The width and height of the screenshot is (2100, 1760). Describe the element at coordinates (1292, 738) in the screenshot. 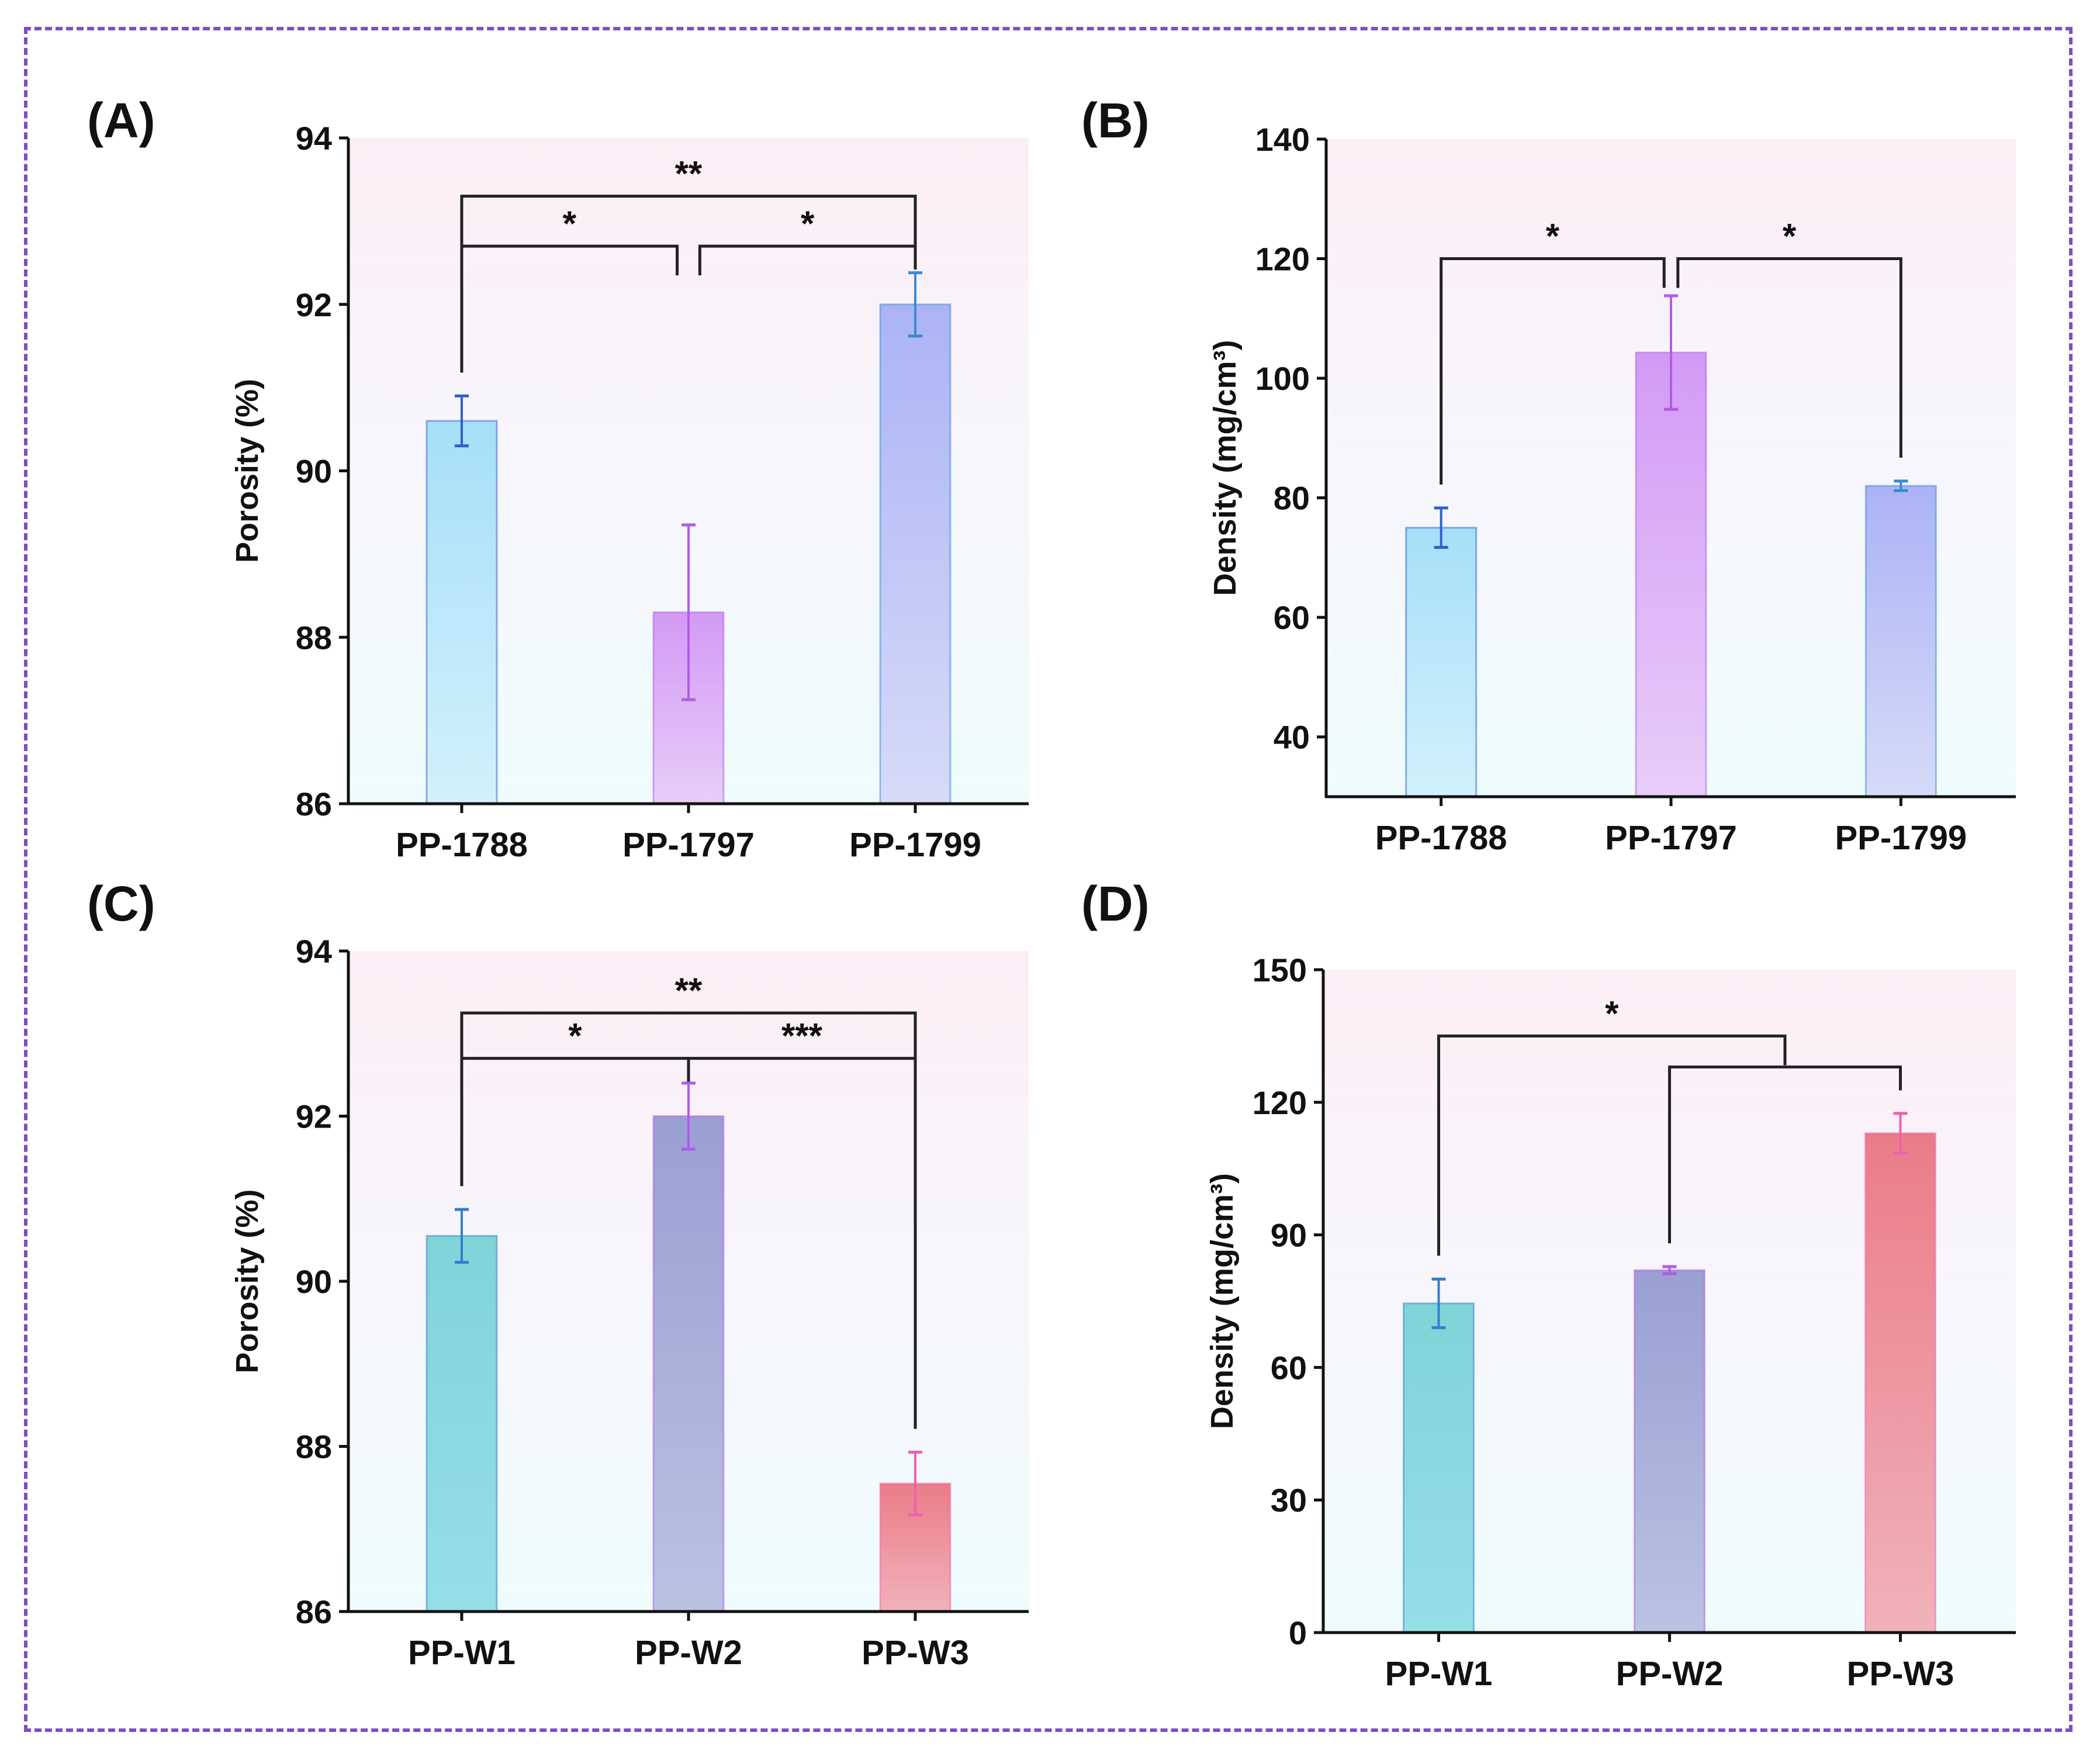

I see `y-tick-label: 40` at that location.